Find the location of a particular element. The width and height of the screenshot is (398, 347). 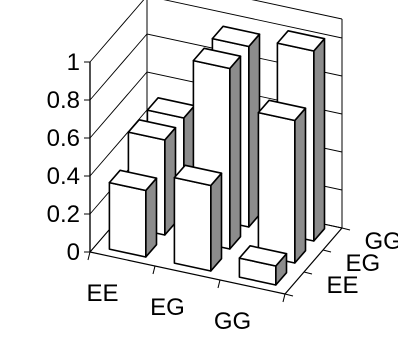

z-tick-label: 0 is located at coordinates (73, 252).